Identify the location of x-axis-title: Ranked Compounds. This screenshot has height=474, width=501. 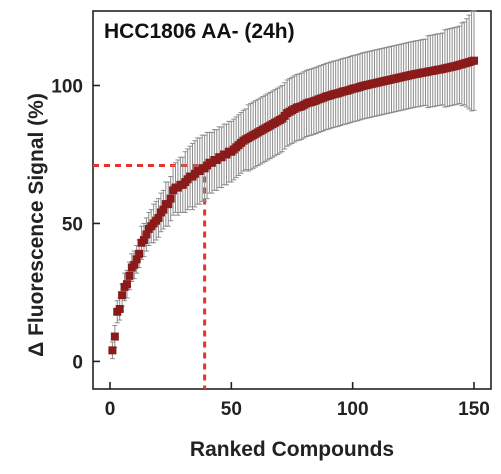
(292, 449).